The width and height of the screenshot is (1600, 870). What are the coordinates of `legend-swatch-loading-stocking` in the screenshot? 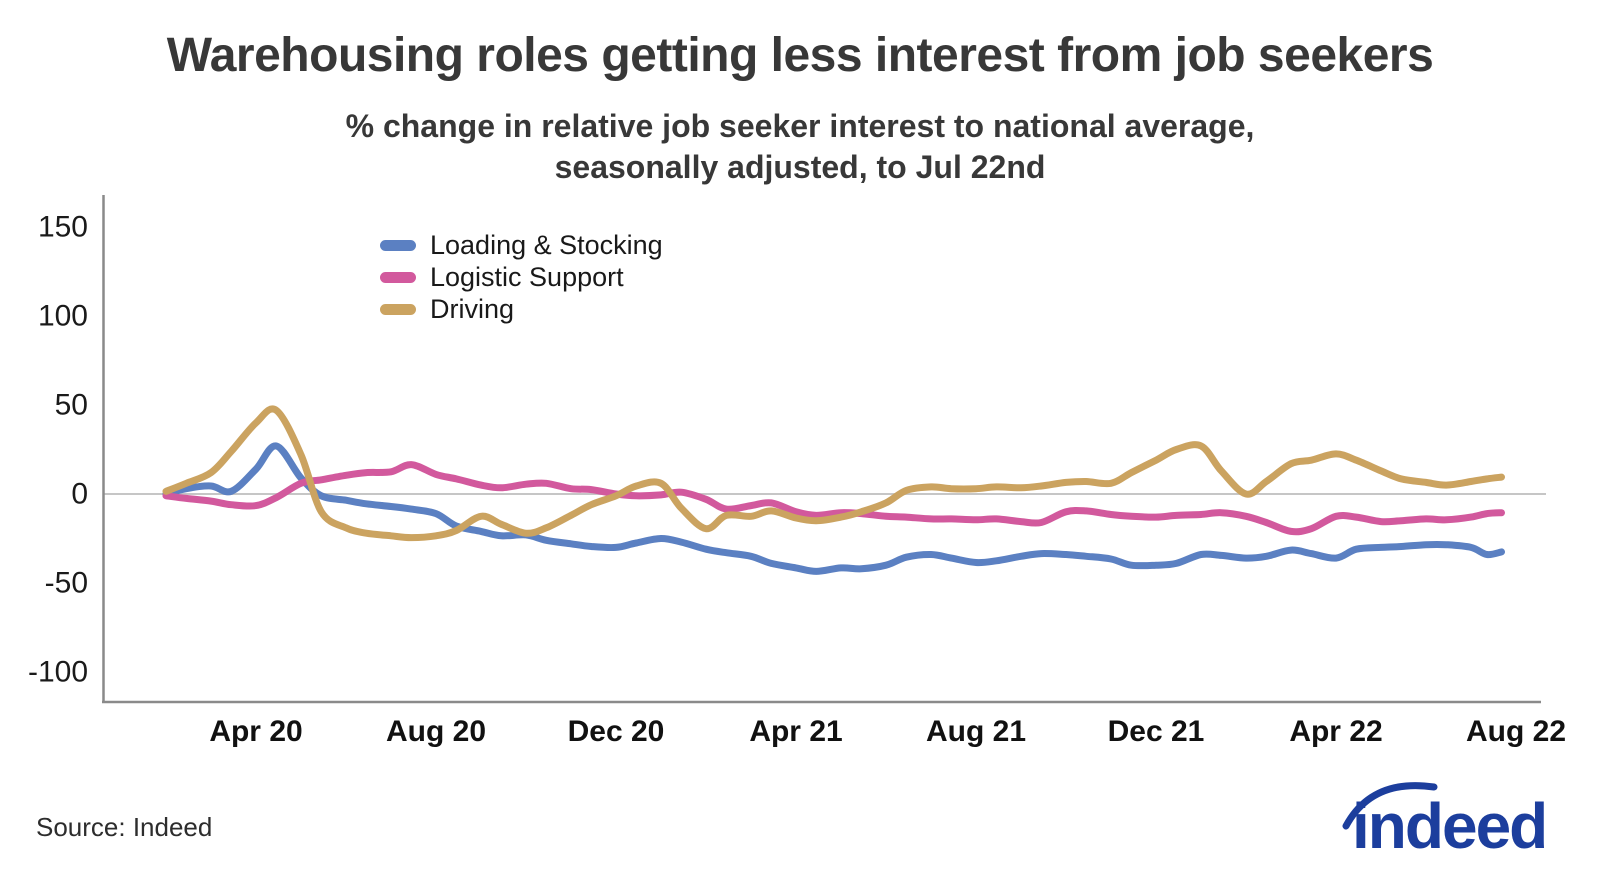 It's located at (398, 245).